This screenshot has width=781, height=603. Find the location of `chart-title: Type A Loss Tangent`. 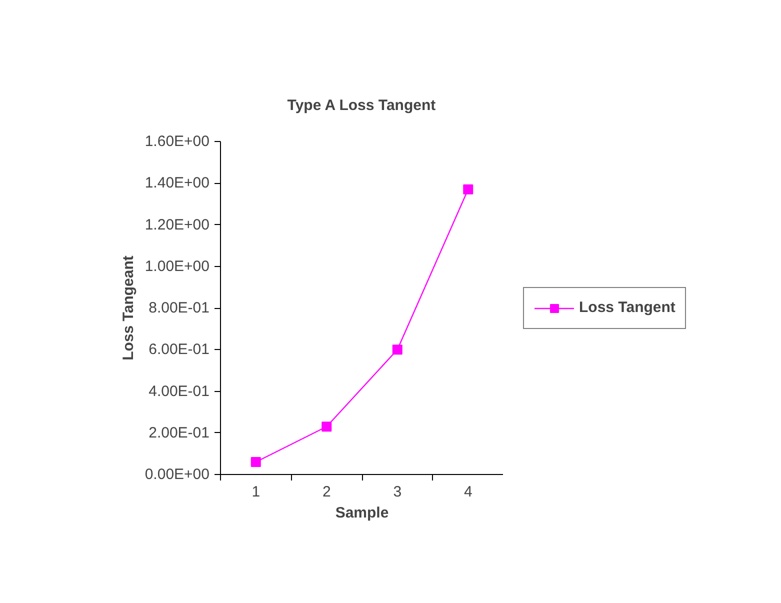

chart-title: Type A Loss Tangent is located at coordinates (361, 105).